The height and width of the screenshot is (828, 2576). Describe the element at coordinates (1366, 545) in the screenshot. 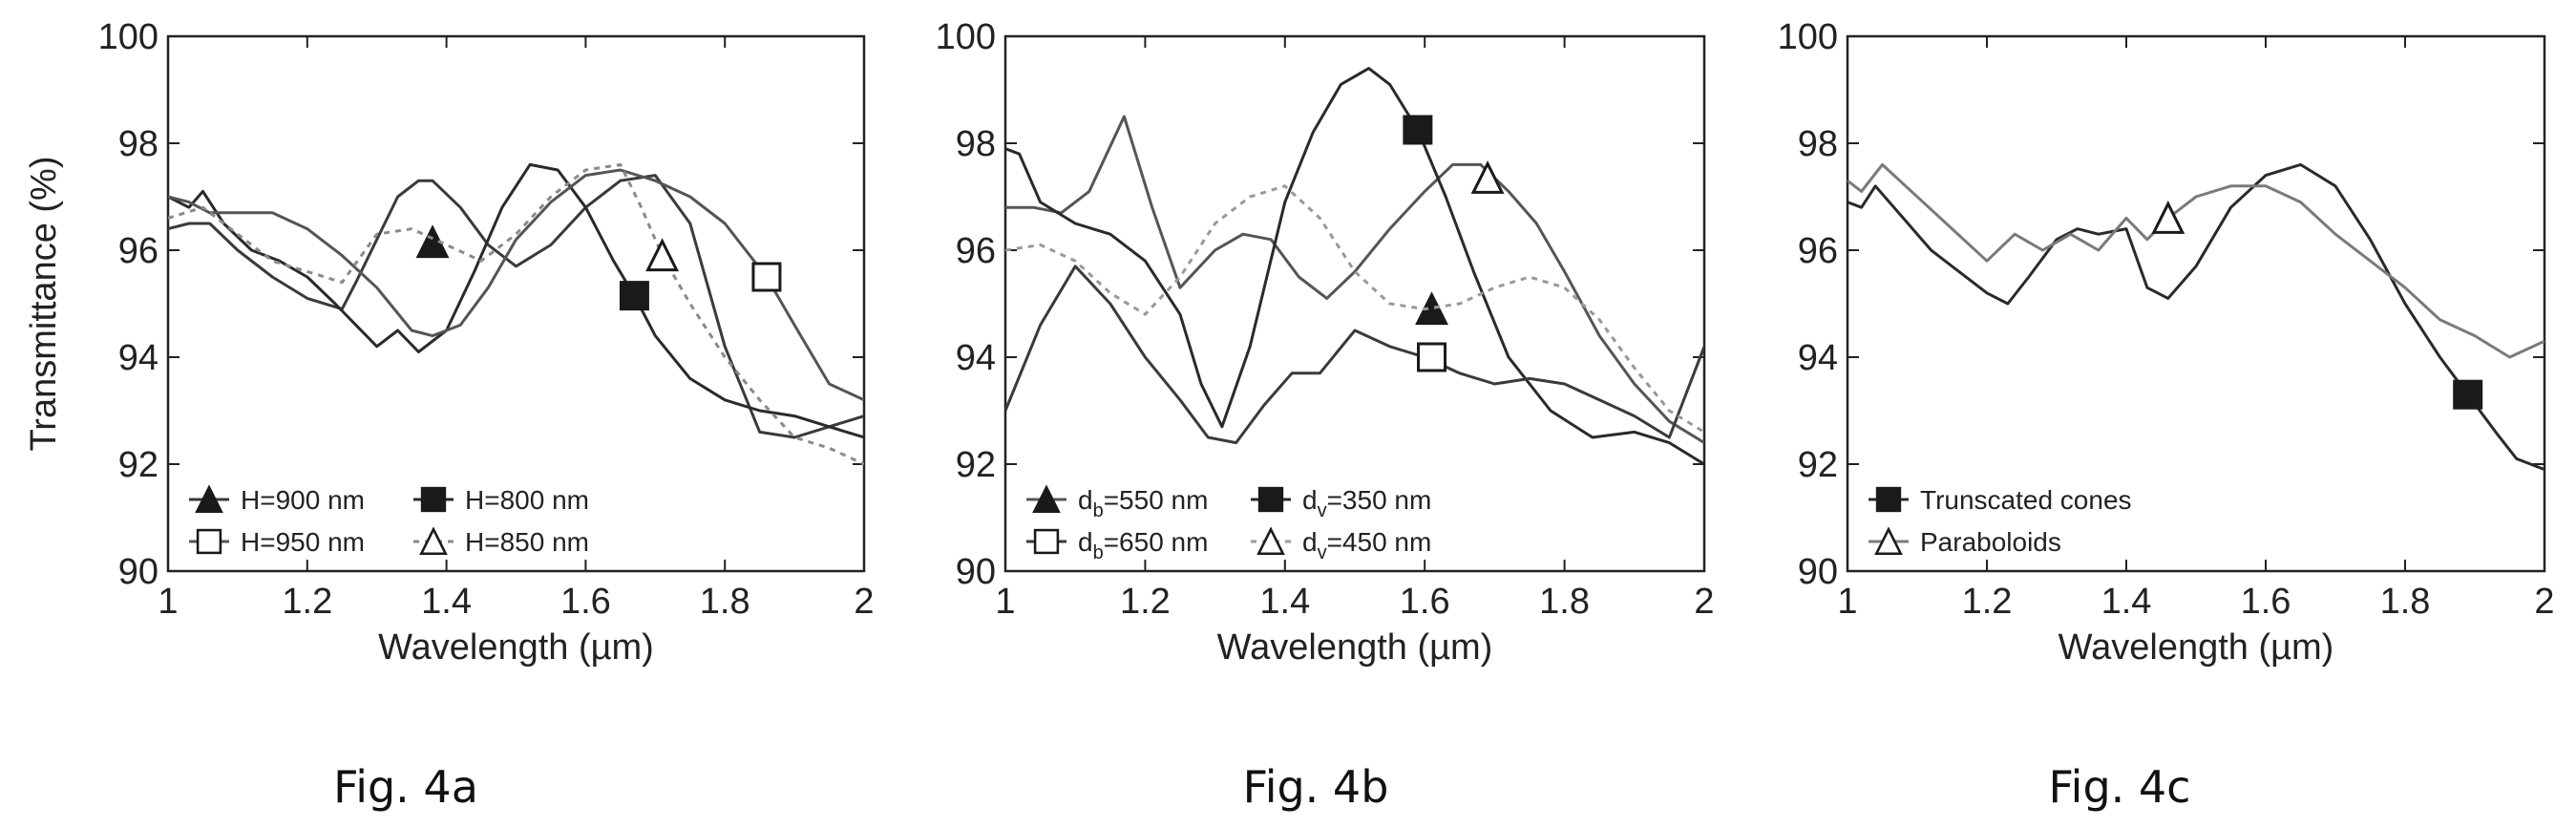

I see `legend-label: dv=450 nm` at that location.